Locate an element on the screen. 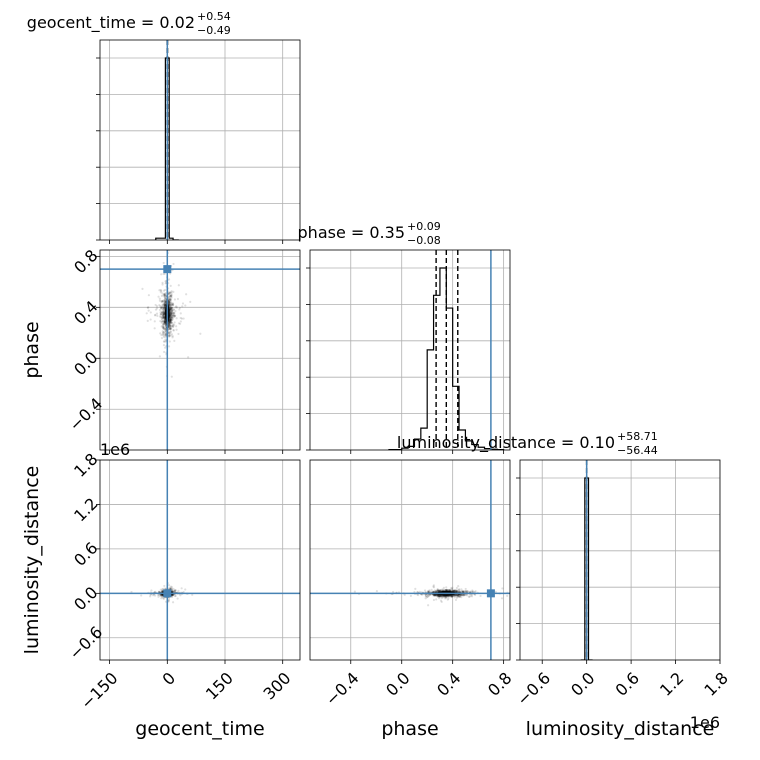 The width and height of the screenshot is (760, 760). grid-panel-geocent_time-geocent_time is located at coordinates (200, 140).